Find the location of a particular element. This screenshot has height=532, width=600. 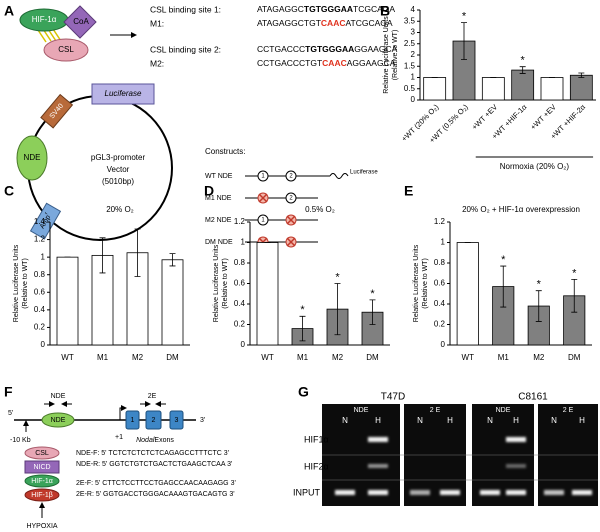

panel-label: F is located at coordinates (8, 392).